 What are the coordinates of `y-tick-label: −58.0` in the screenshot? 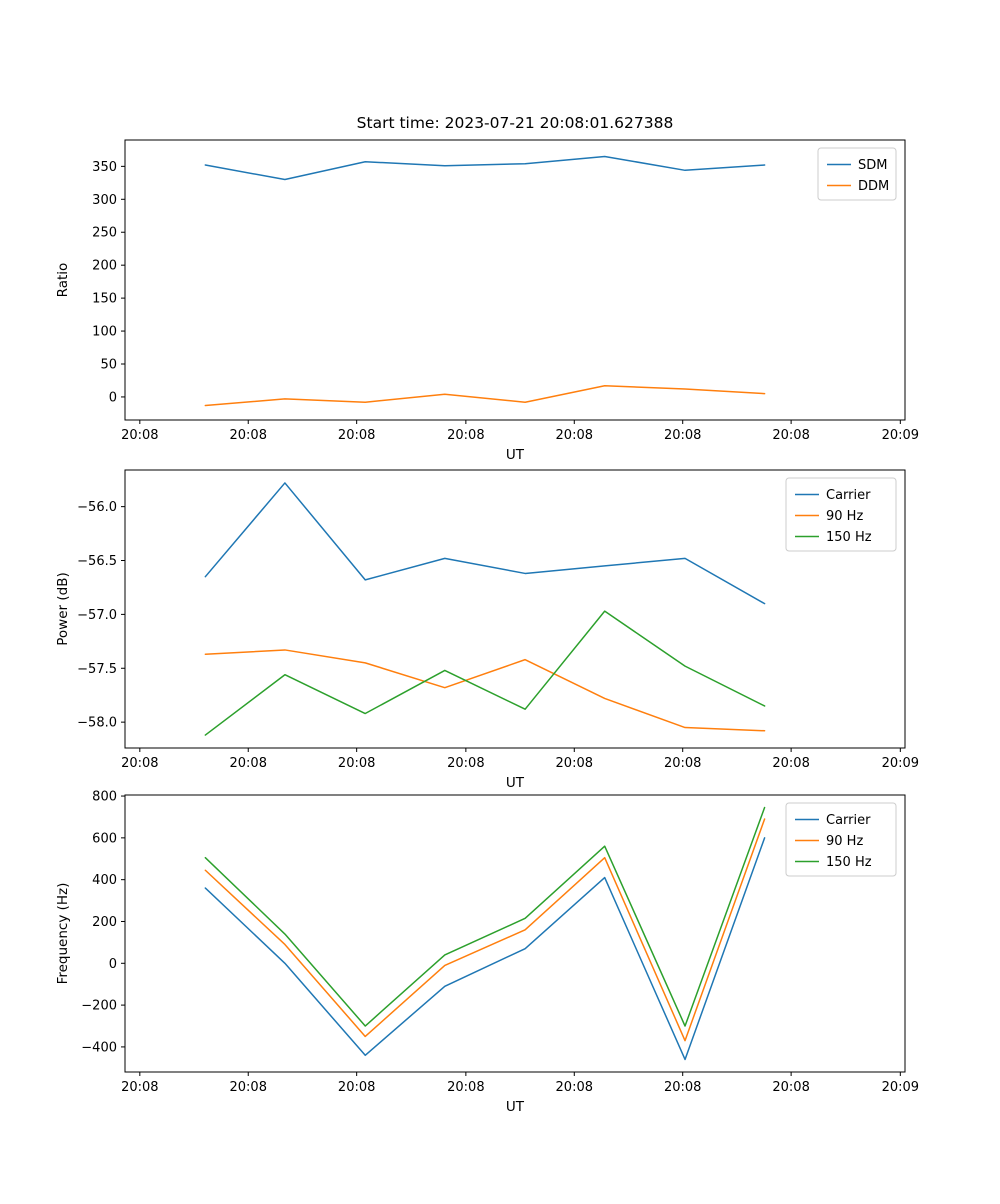 It's located at (97, 723).